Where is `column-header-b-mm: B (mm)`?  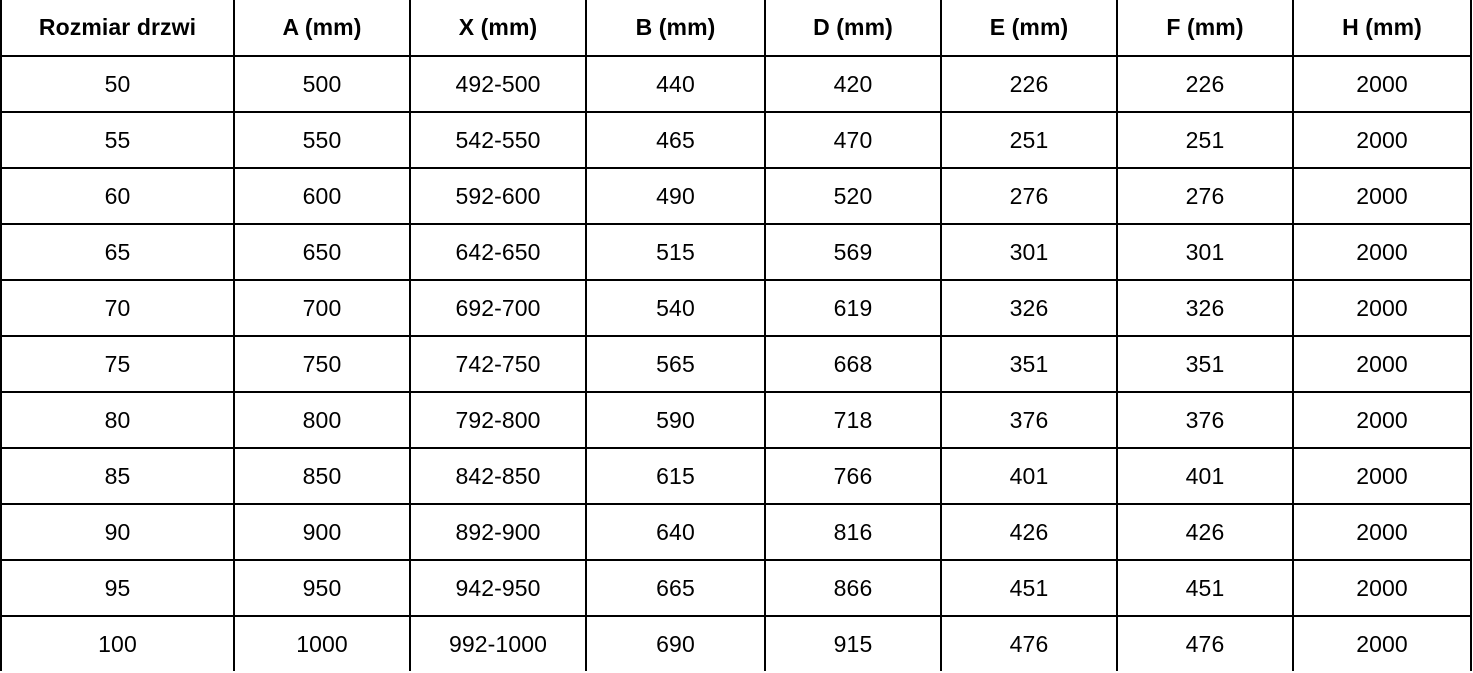 column-header-b-mm: B (mm) is located at coordinates (675, 28).